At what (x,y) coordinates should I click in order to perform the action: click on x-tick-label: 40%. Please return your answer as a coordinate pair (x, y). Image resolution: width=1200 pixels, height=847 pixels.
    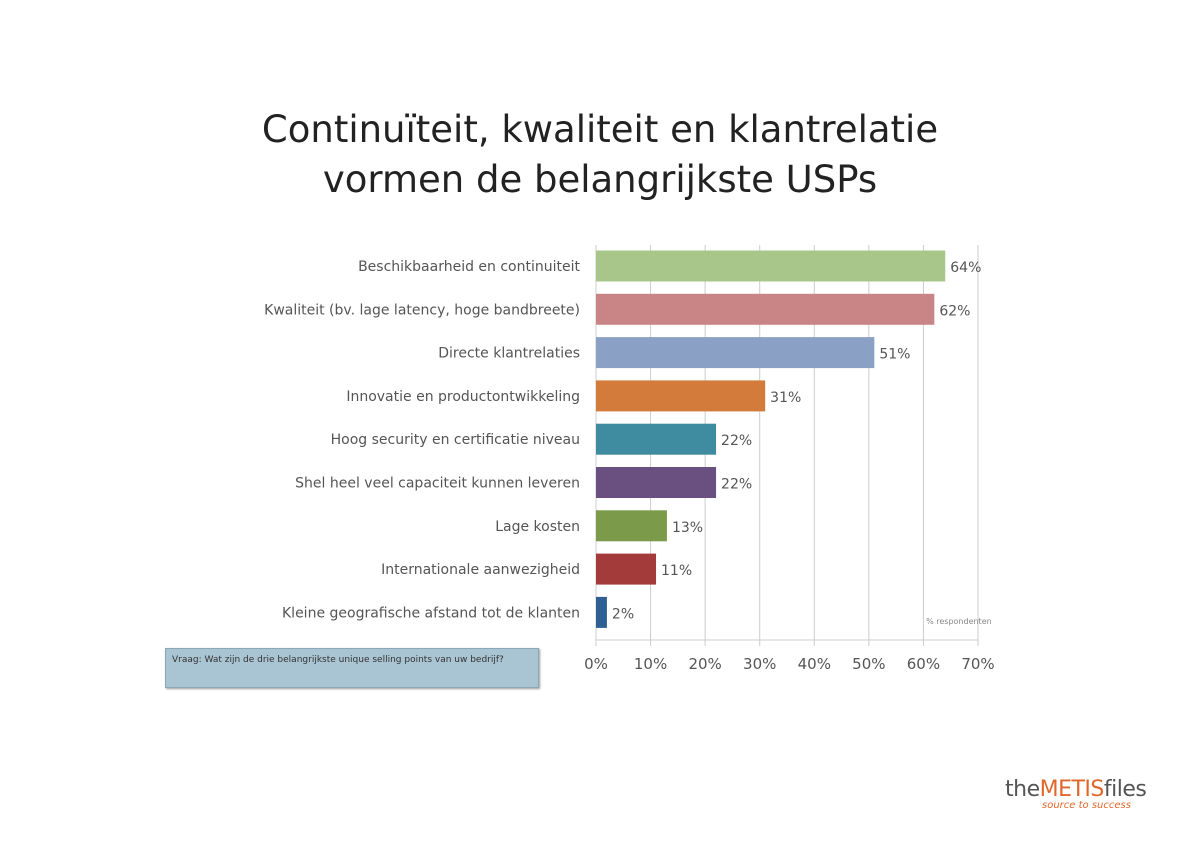
    Looking at the image, I should click on (814, 664).